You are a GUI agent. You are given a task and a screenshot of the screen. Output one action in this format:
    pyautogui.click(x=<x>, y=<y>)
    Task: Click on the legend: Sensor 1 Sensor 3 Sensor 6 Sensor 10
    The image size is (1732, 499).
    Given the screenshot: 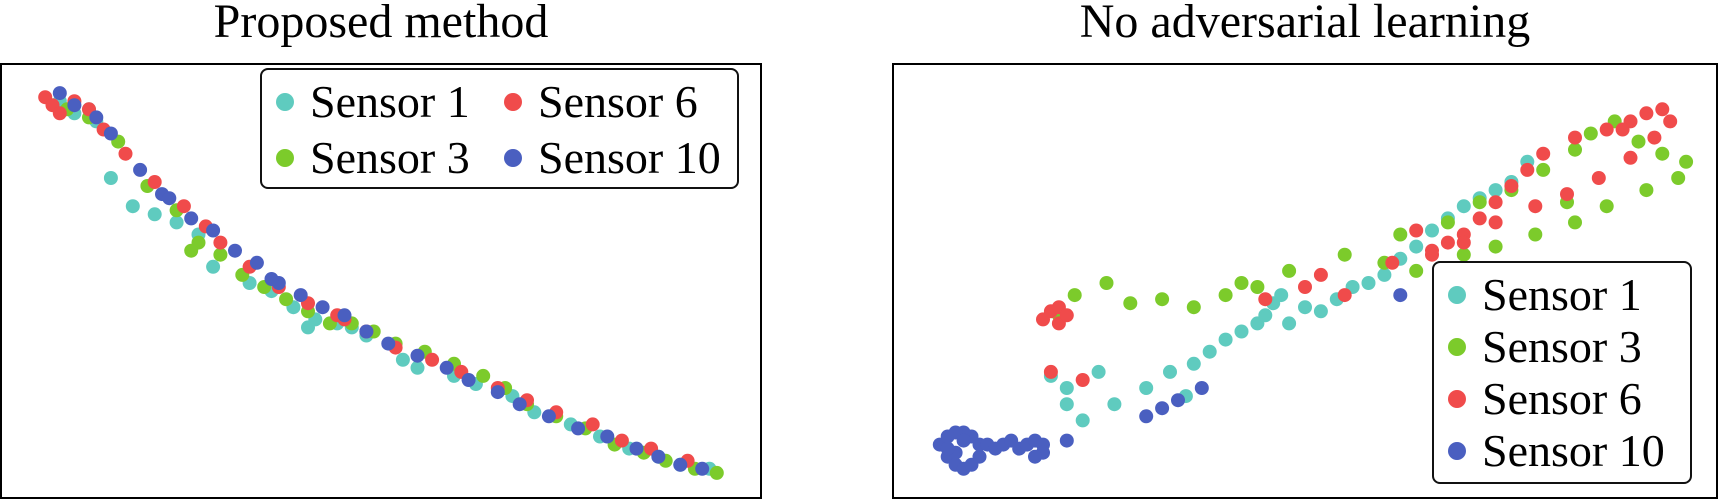 What is the action you would take?
    pyautogui.click(x=1562, y=372)
    